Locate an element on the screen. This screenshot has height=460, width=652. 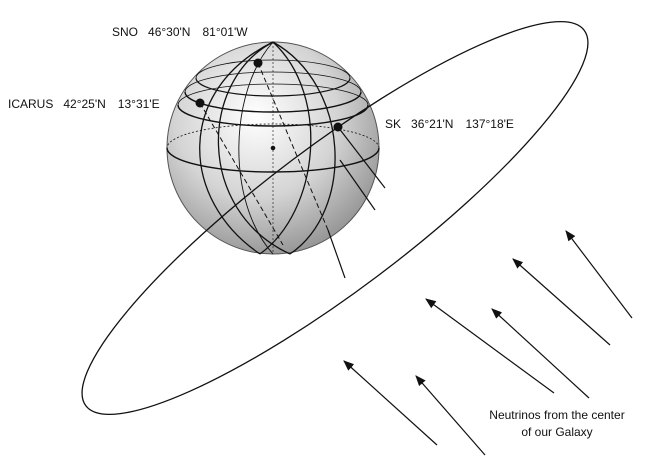
label-part: 46°30'N is located at coordinates (169, 32).